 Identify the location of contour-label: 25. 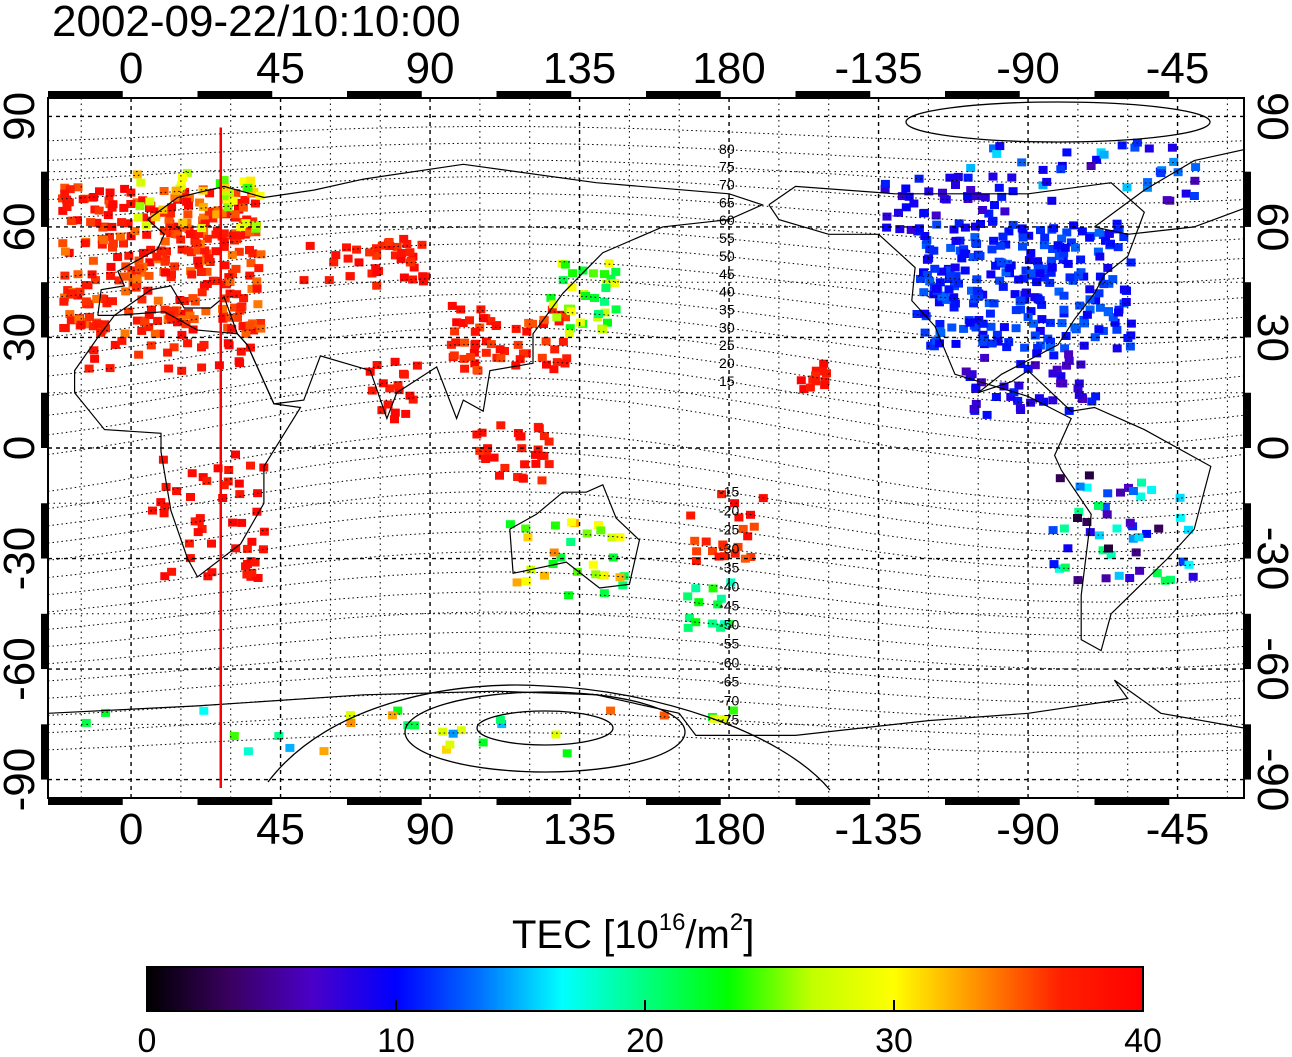
(727, 345).